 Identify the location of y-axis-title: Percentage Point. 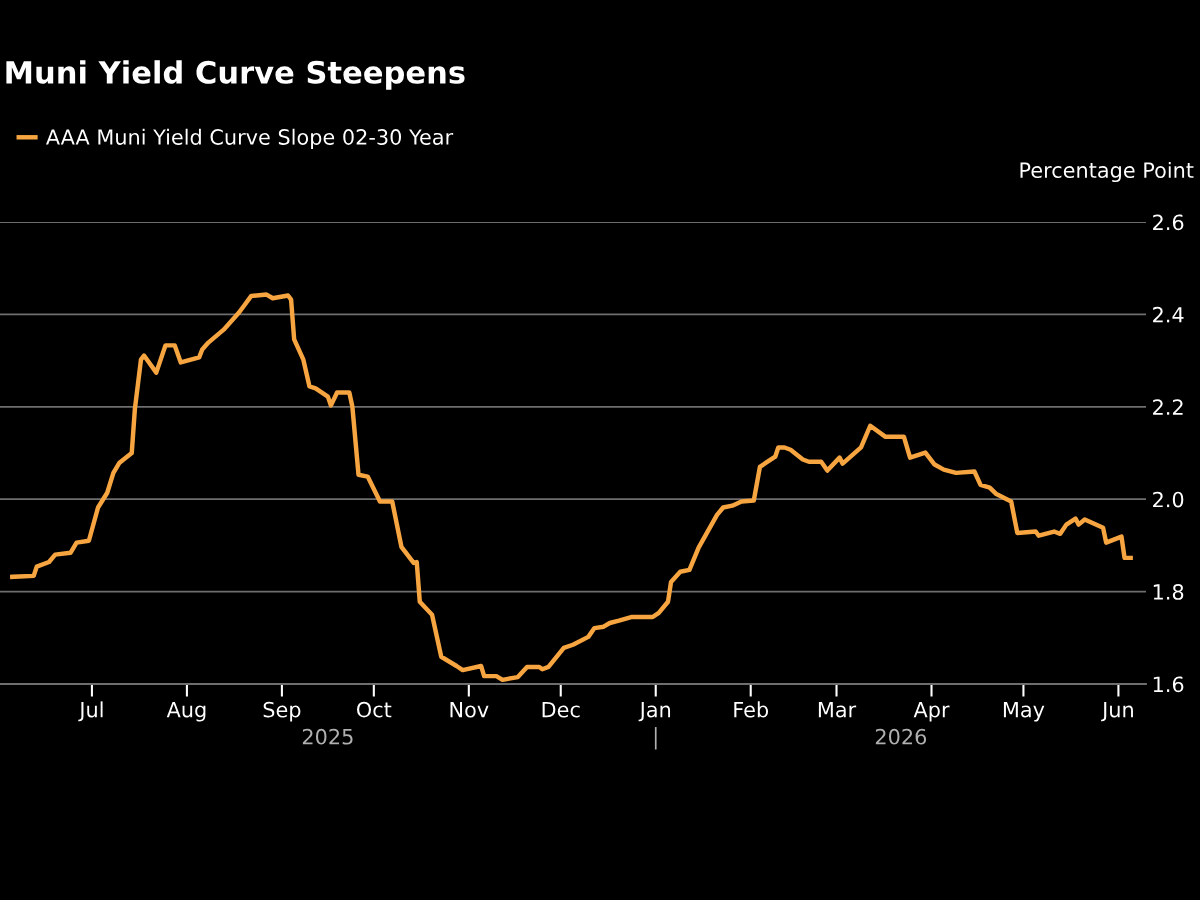
(1107, 172).